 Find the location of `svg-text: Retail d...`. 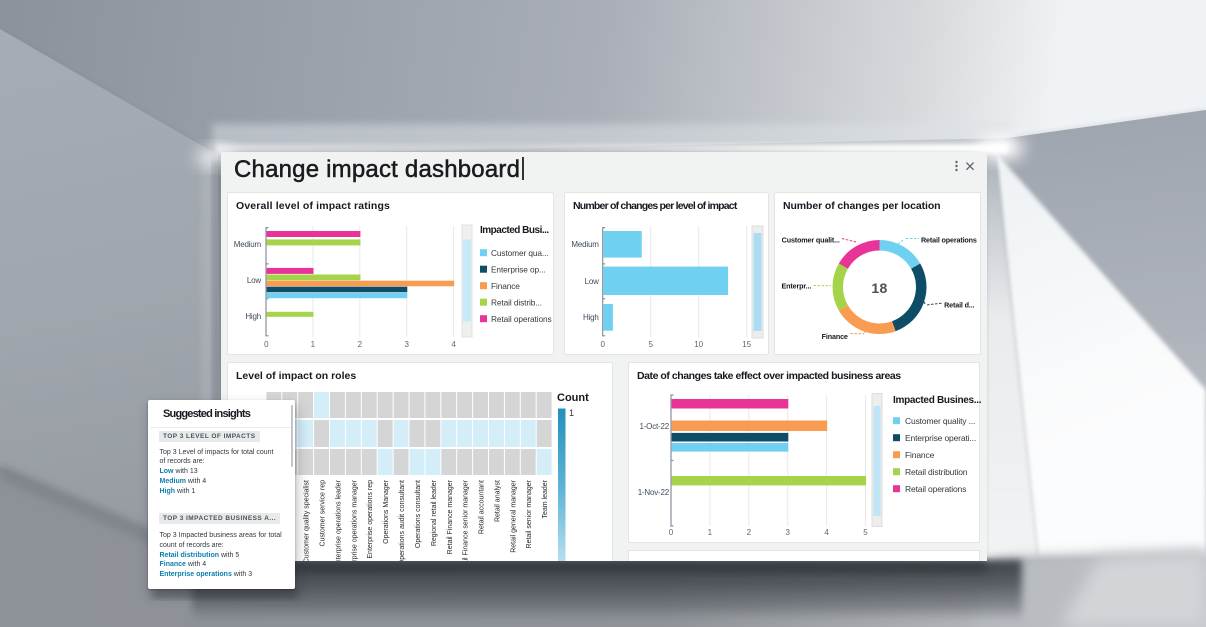

svg-text: Retail d... is located at coordinates (959, 304).